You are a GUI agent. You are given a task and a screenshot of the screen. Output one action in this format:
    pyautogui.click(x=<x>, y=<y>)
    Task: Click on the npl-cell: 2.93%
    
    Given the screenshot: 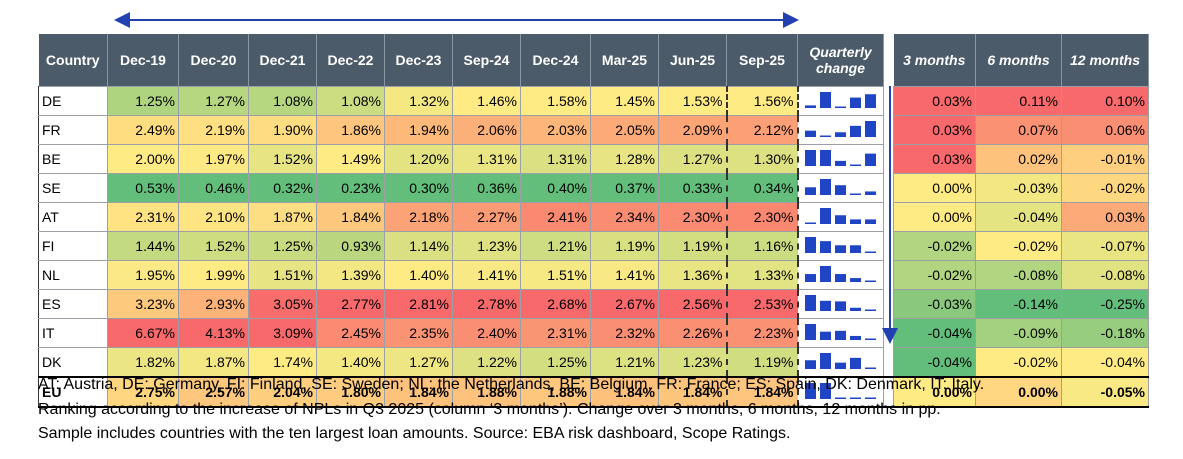 What is the action you would take?
    pyautogui.click(x=213, y=304)
    